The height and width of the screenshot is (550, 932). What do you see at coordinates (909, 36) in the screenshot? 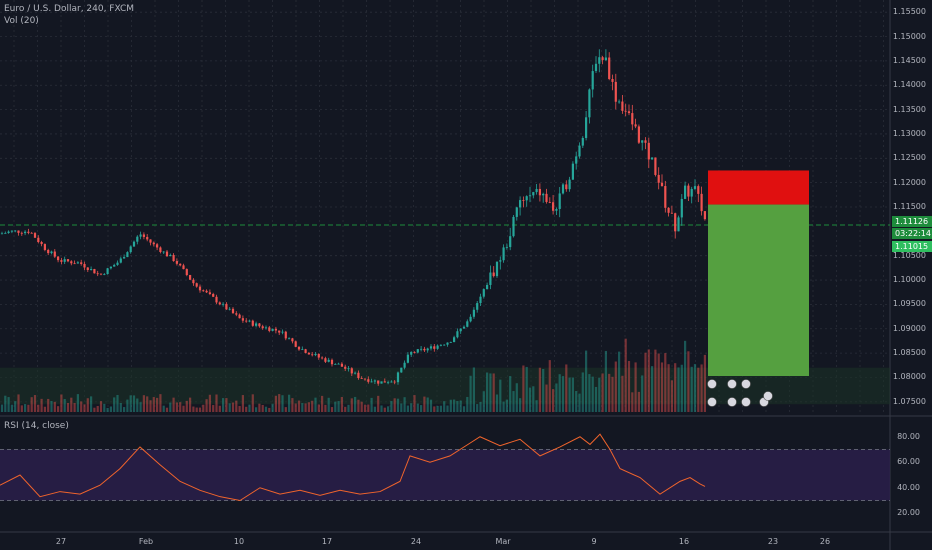
I see `price-tick-label: 1.15000` at bounding box center [909, 36].